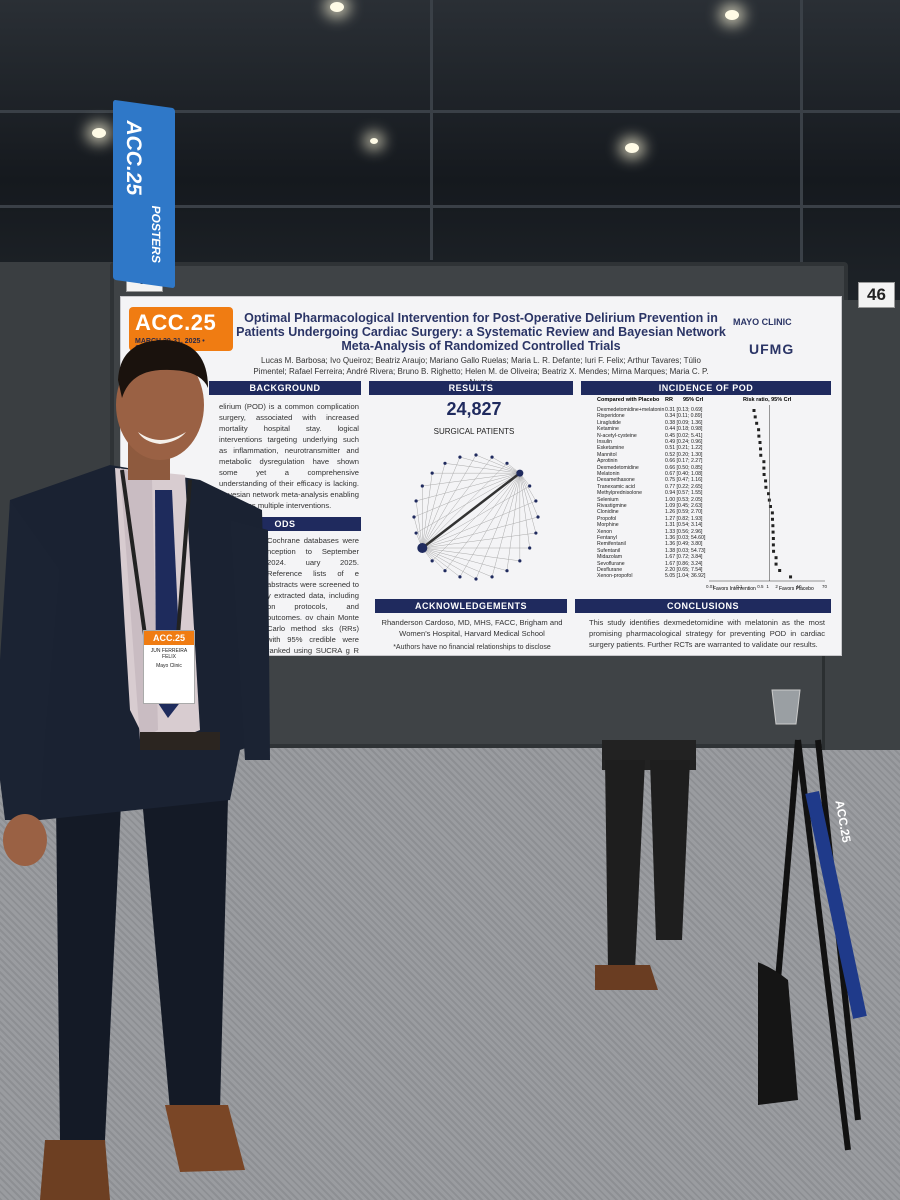 Image resolution: width=900 pixels, height=1200 pixels. What do you see at coordinates (707, 551) in the screenshot?
I see `forest-row: Sufentanil 1.38 [0.03; 54.73]` at bounding box center [707, 551].